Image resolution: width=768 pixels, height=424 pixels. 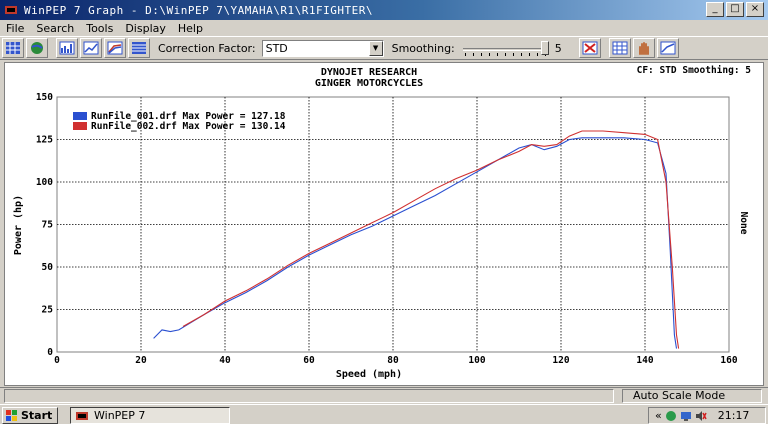 I want to click on x-tick-label: 60, so click(x=309, y=360).